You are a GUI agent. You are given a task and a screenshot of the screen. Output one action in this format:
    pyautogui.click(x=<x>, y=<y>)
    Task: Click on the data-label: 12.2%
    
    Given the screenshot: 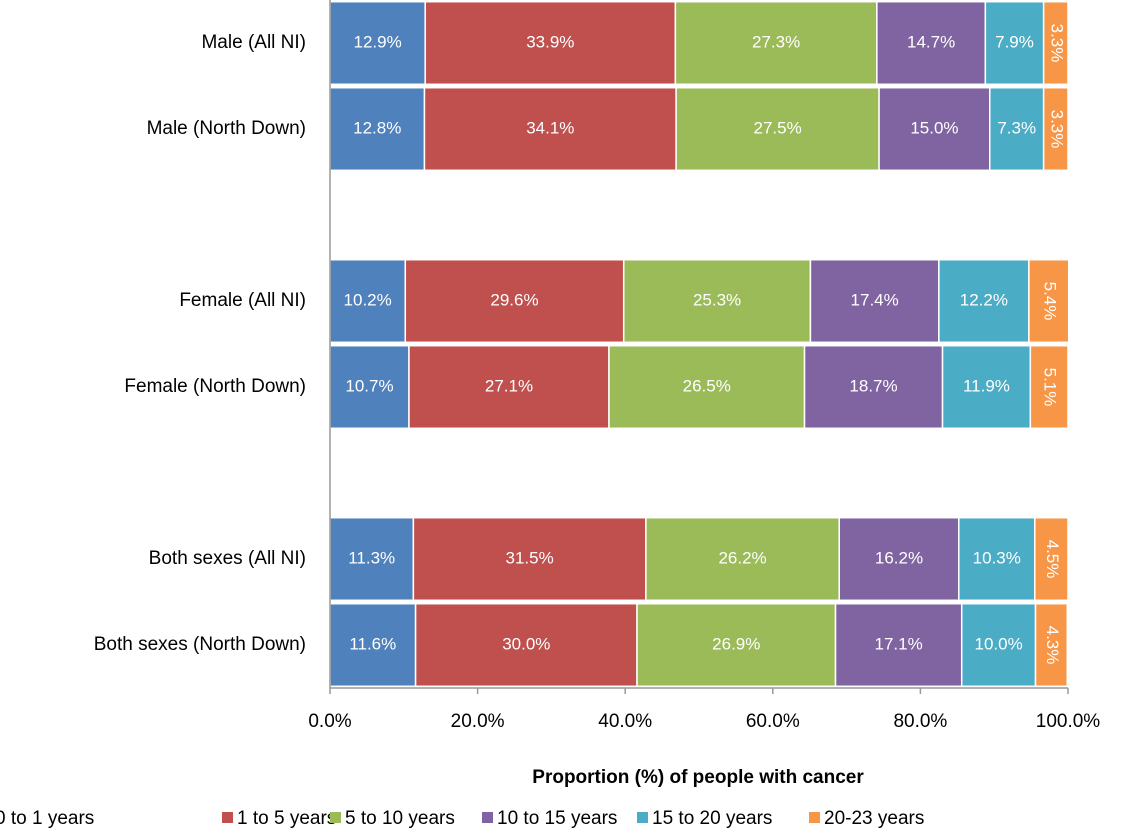 What is the action you would take?
    pyautogui.click(x=984, y=299)
    